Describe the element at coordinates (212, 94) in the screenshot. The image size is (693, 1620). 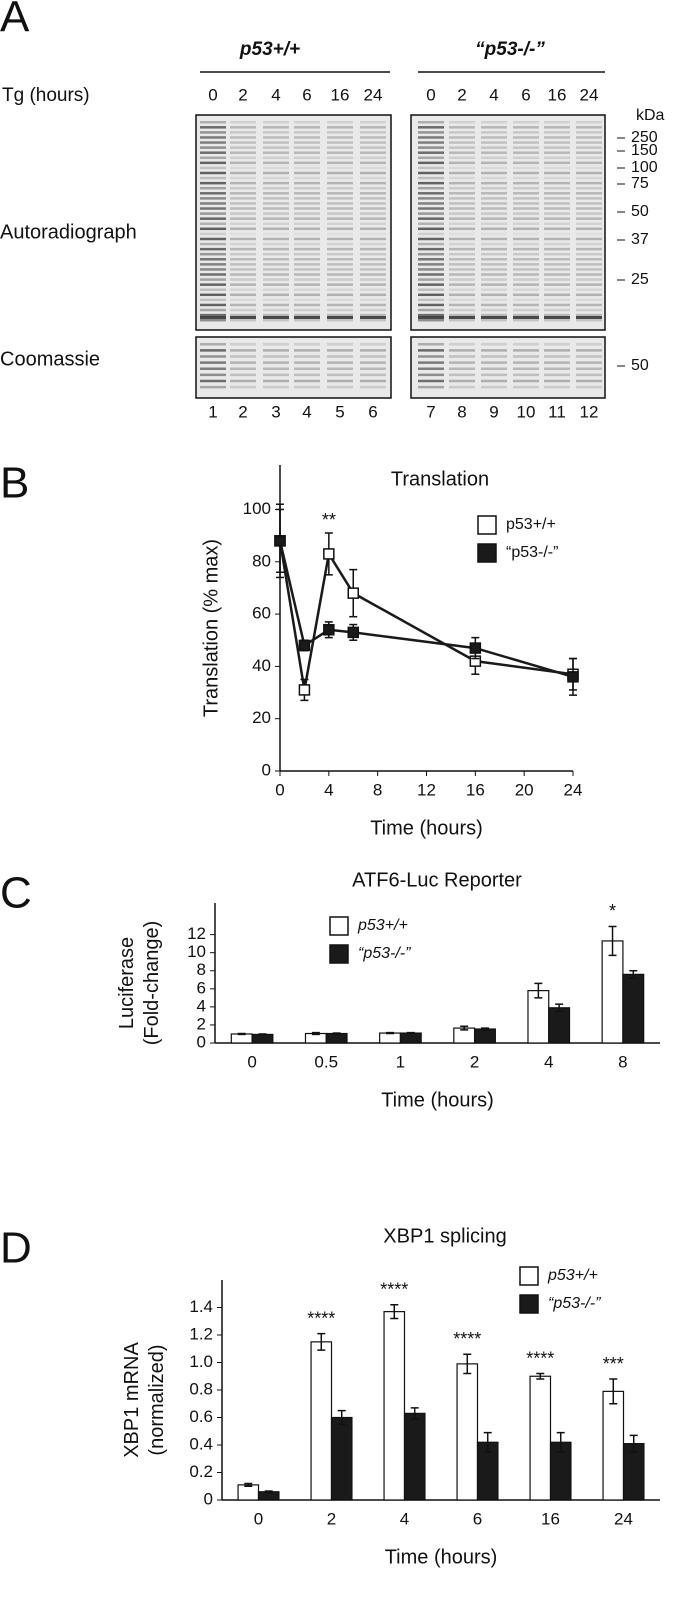
I see `lane-hours: 0` at that location.